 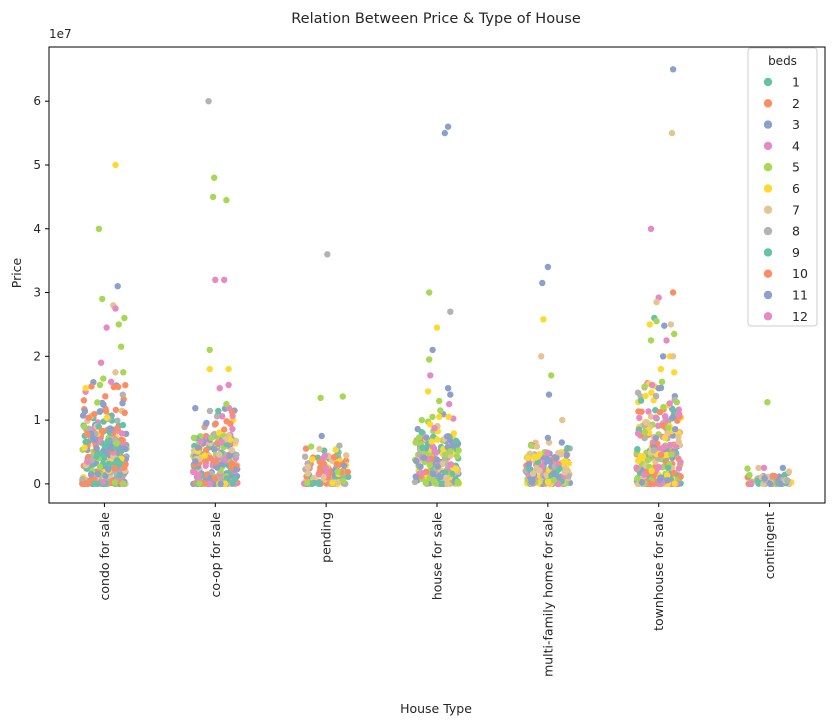 I want to click on legend-box, so click(x=782, y=187).